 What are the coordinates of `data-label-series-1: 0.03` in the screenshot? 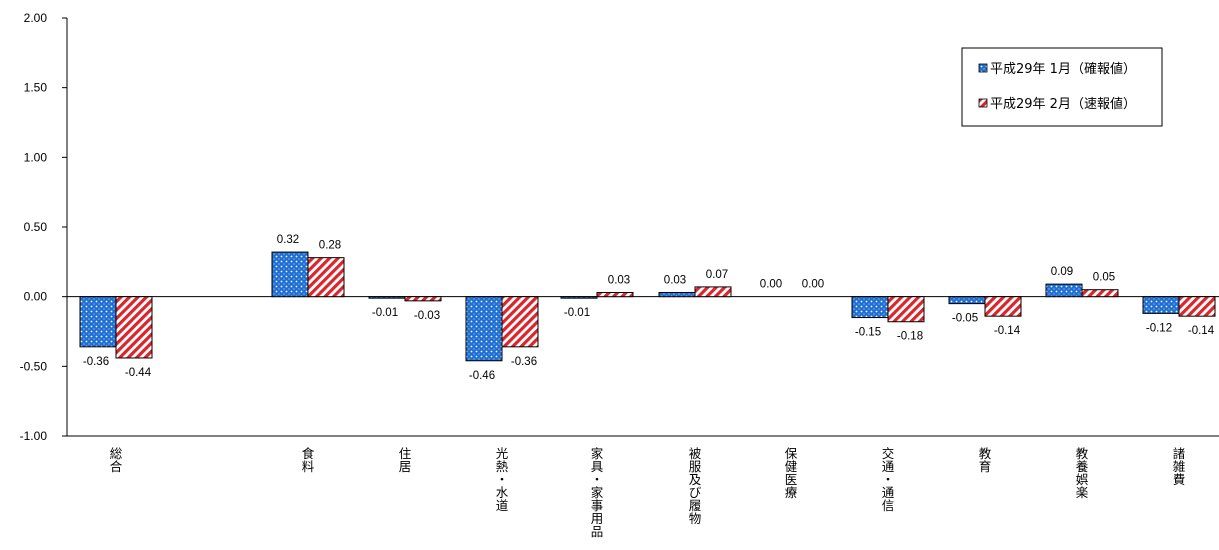 It's located at (675, 280).